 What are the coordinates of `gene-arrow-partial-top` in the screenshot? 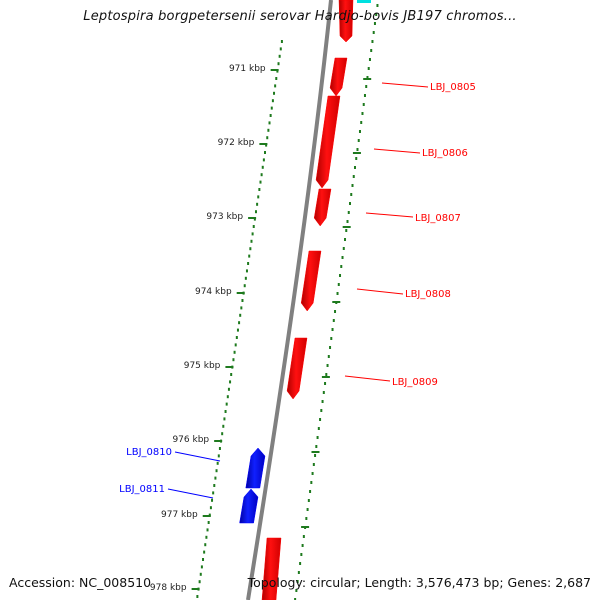 It's located at (346, 21).